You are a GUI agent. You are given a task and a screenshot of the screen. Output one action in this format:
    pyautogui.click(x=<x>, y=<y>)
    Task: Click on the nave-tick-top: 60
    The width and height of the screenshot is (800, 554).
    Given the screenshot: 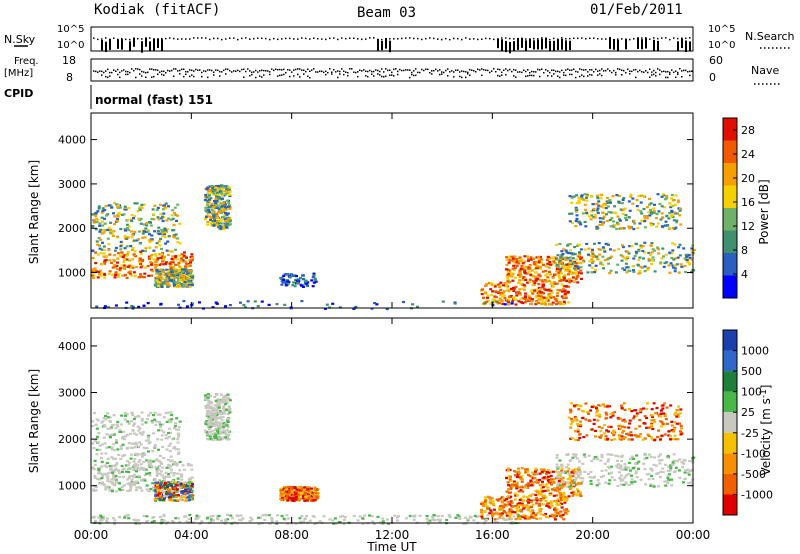 What is the action you would take?
    pyautogui.click(x=716, y=60)
    